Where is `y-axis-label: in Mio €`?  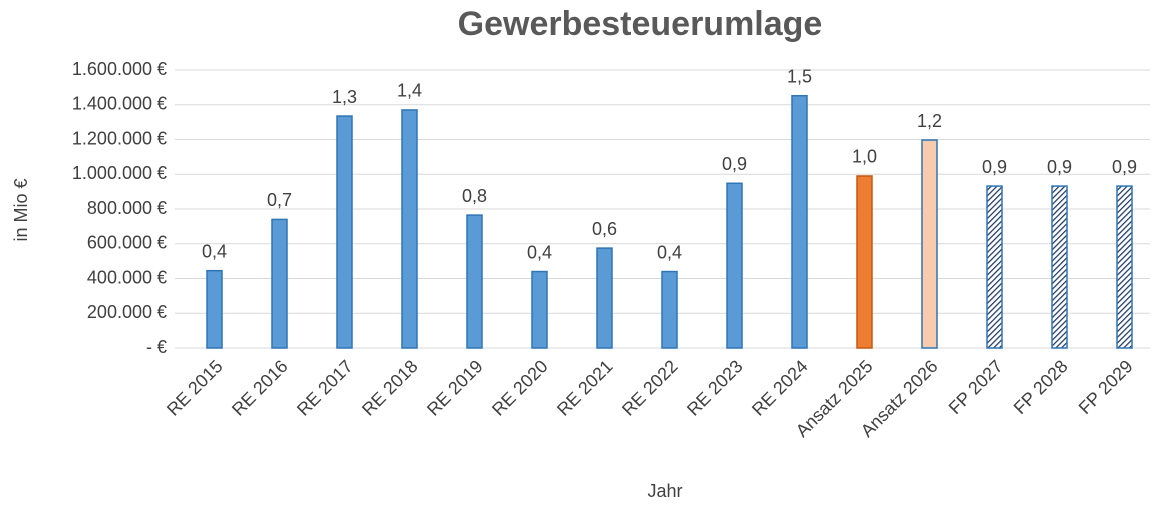
y-axis-label: in Mio € is located at coordinates (21, 209).